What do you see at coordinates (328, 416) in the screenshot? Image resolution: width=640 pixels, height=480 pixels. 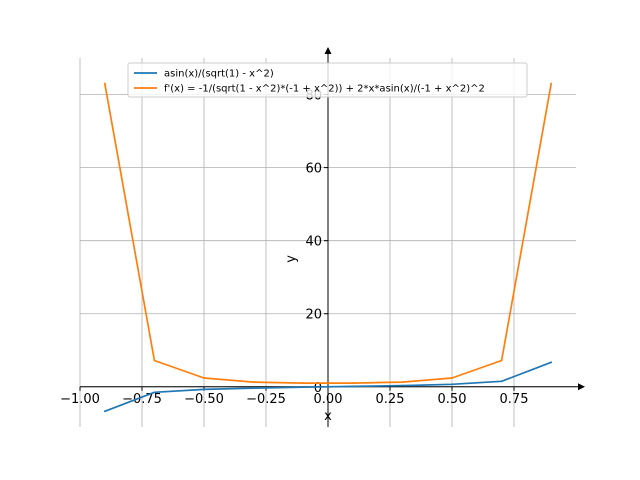 I see `x-axis-label: x` at bounding box center [328, 416].